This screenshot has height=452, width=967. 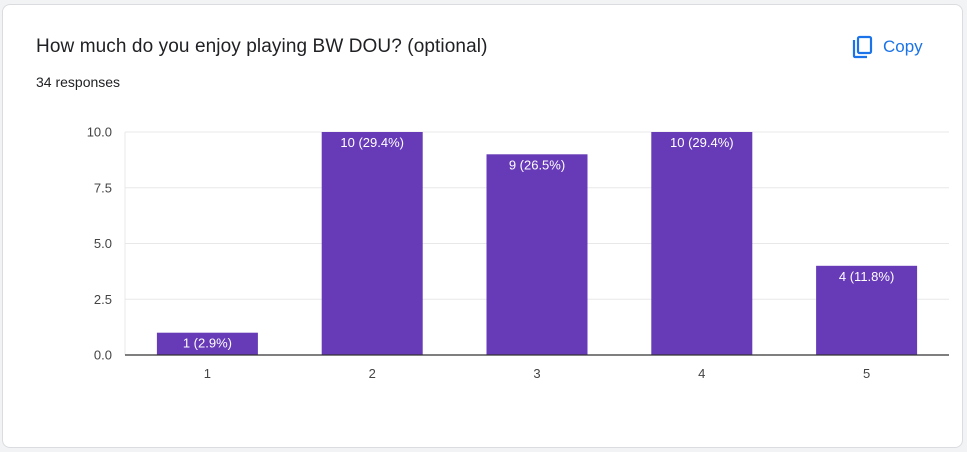 What do you see at coordinates (103, 299) in the screenshot?
I see `y-tick-label: 2.5` at bounding box center [103, 299].